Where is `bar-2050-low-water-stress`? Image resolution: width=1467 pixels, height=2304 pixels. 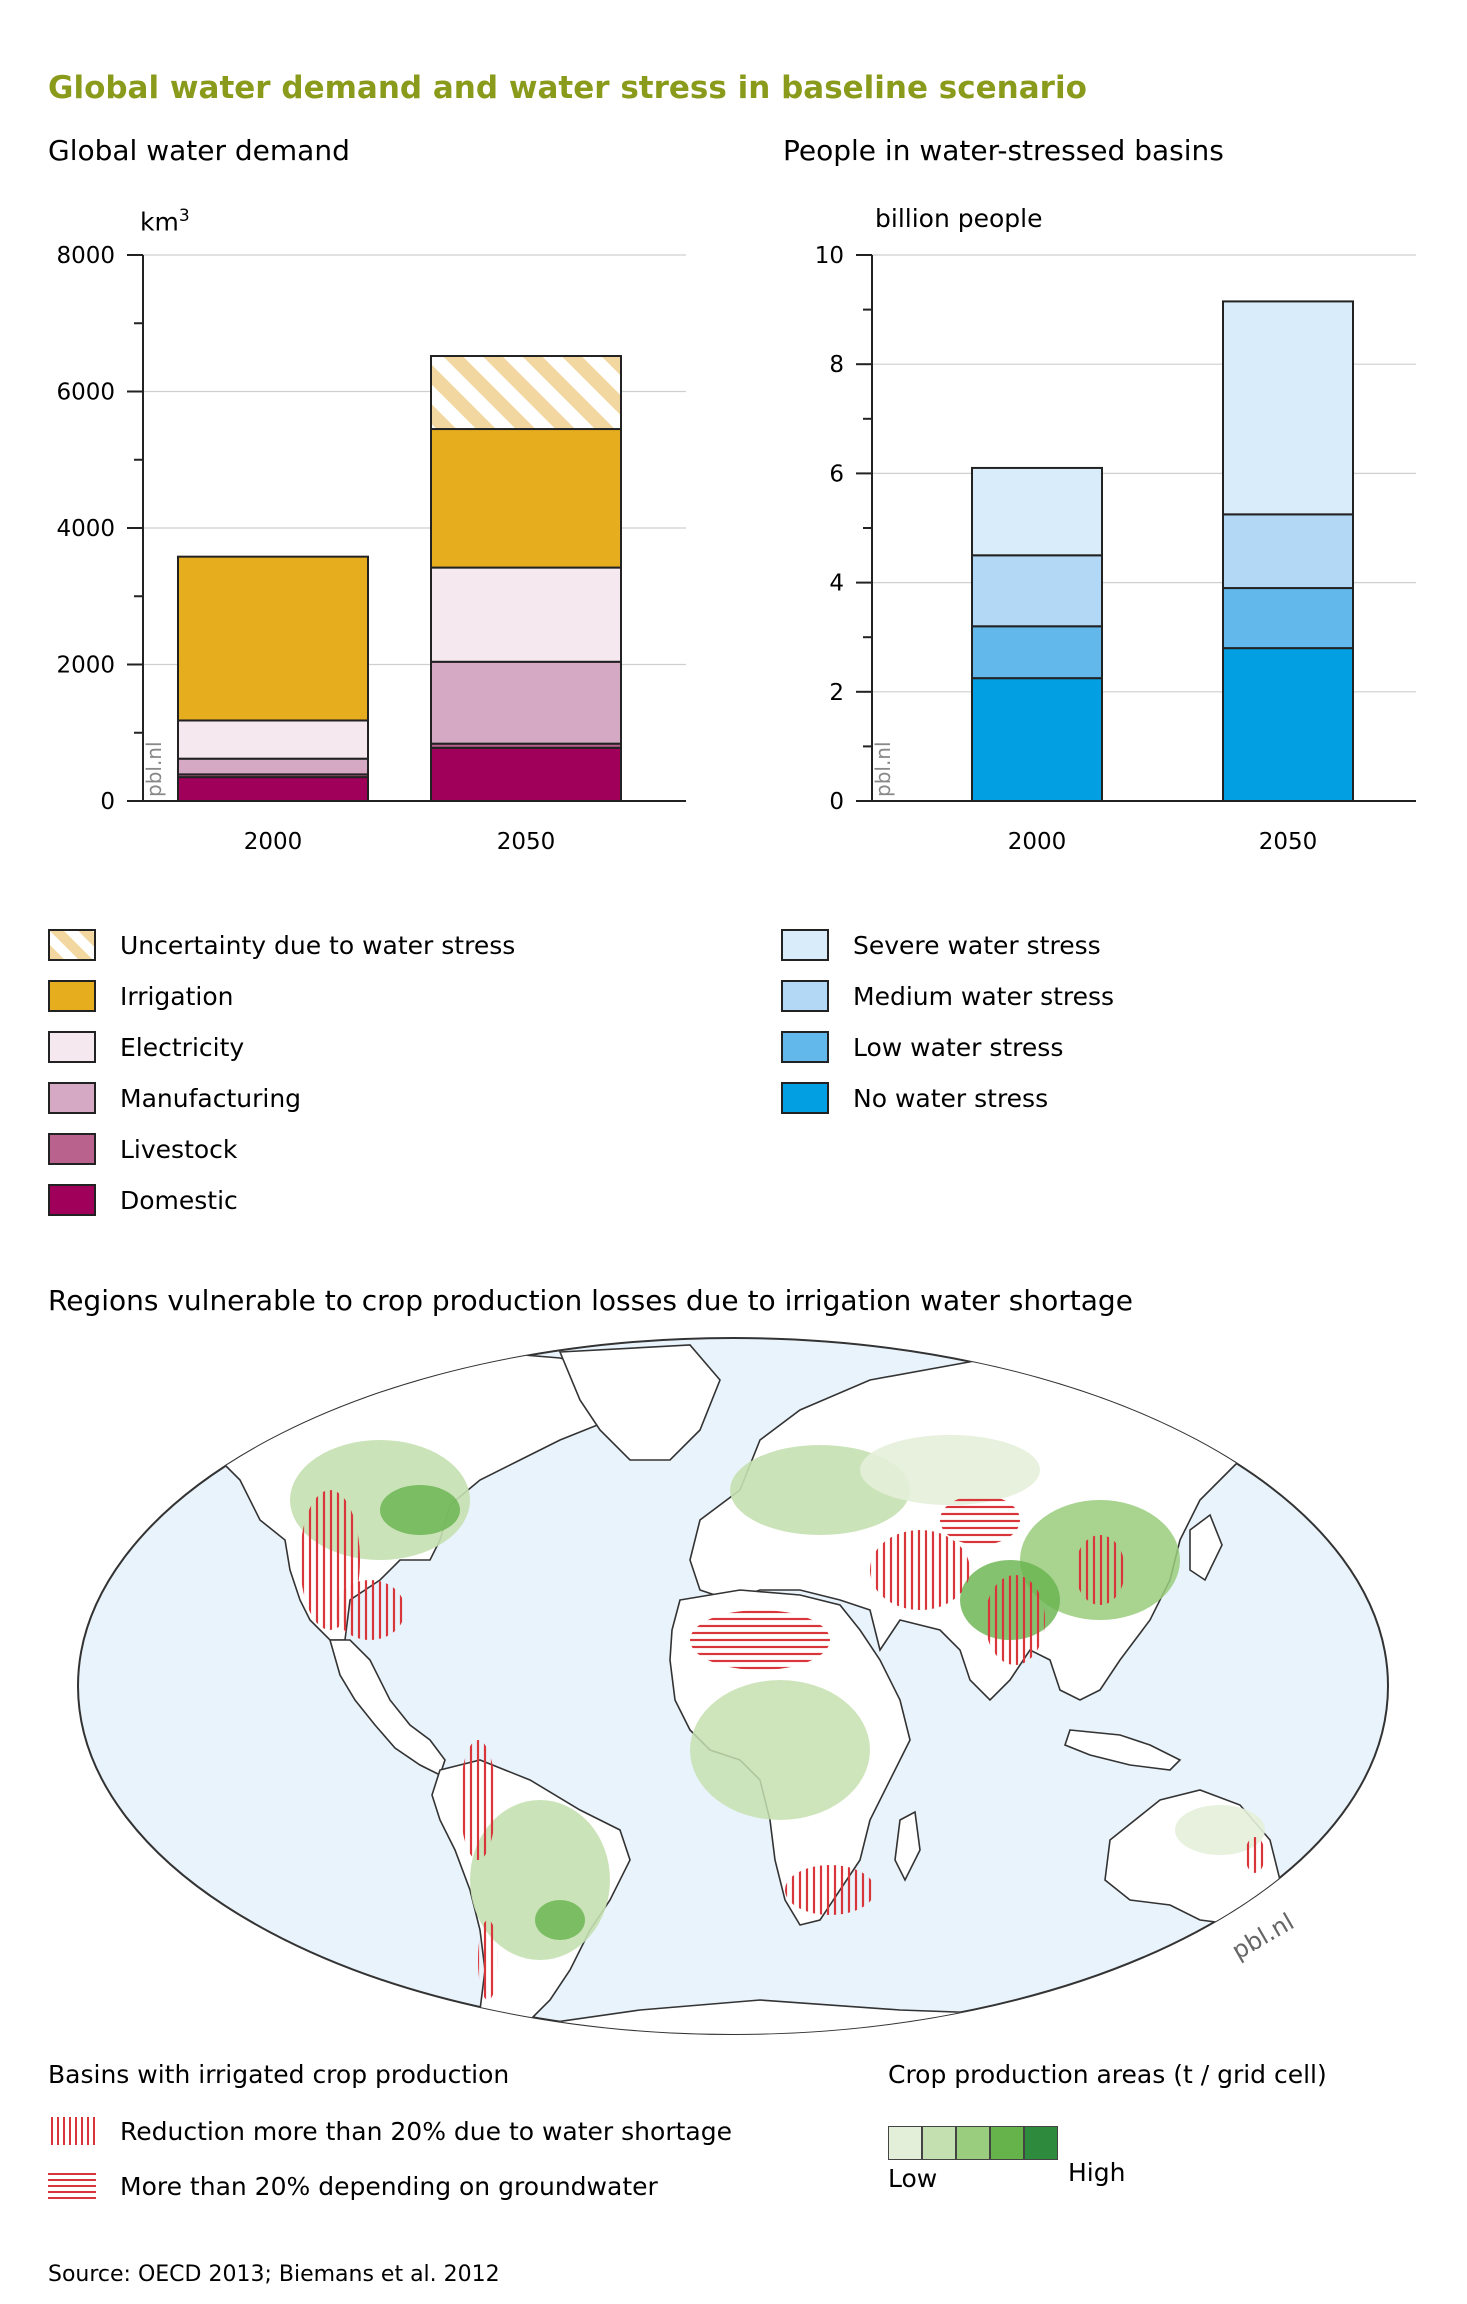 bar-2050-low-water-stress is located at coordinates (1288, 618).